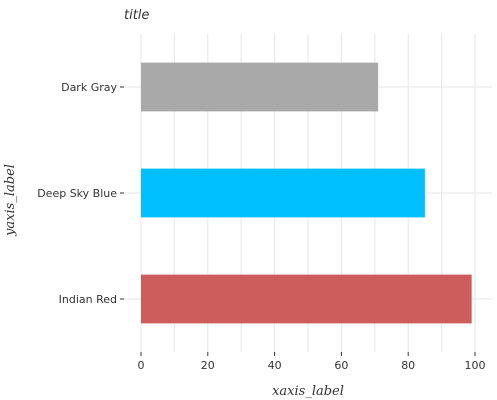 This screenshot has width=497, height=400. Describe the element at coordinates (475, 365) in the screenshot. I see `x-tick-label: 100` at that location.